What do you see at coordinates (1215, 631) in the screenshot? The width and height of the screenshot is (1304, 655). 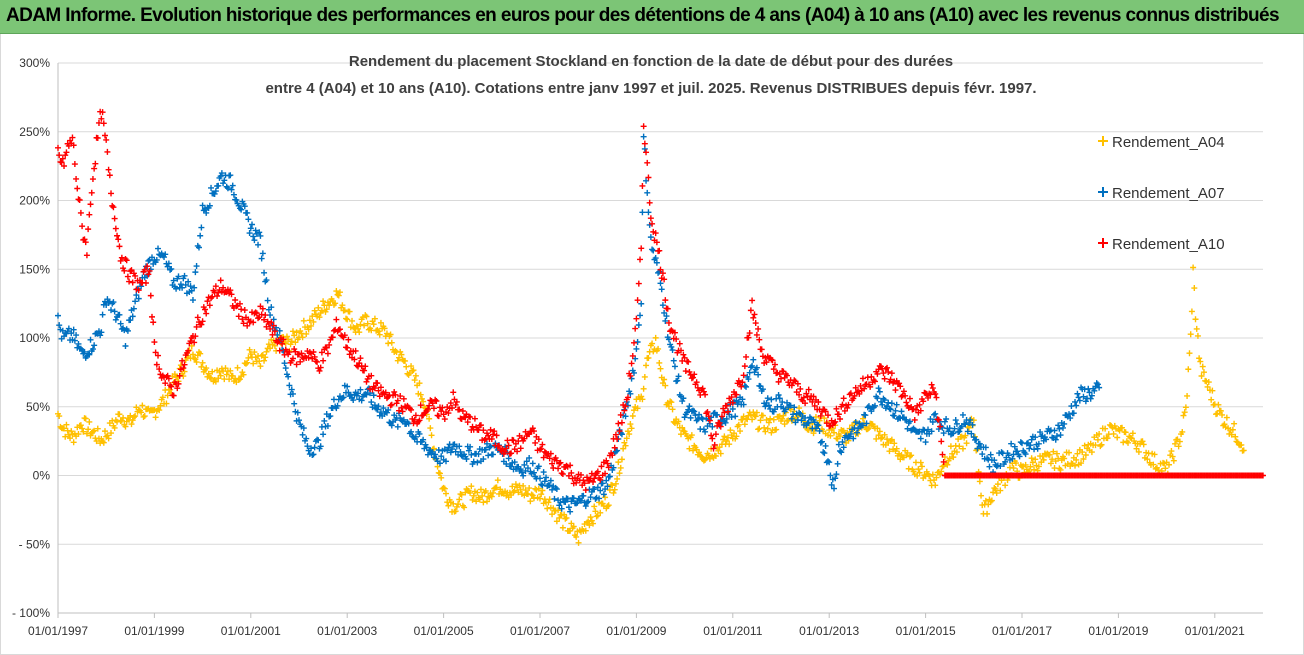 I see `x-tick-label: 01/01/2021` at bounding box center [1215, 631].